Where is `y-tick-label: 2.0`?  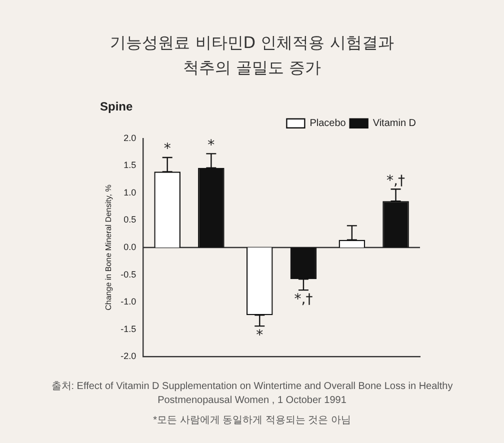 y-tick-label: 2.0 is located at coordinates (130, 137).